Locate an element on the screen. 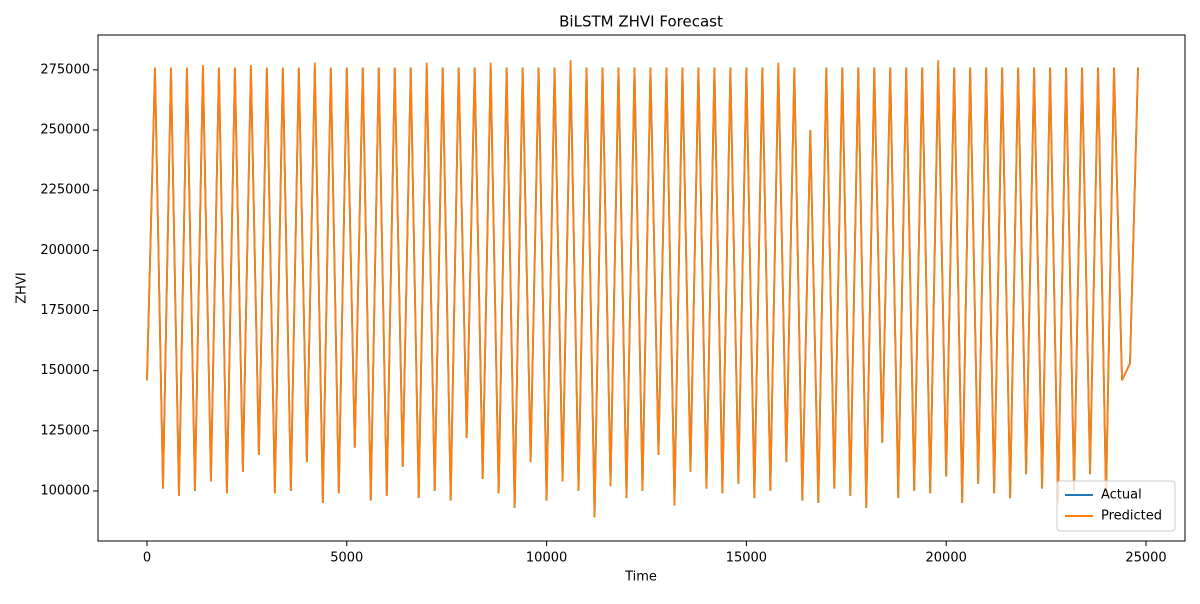  legend: Actual Predicted is located at coordinates (1116, 506).